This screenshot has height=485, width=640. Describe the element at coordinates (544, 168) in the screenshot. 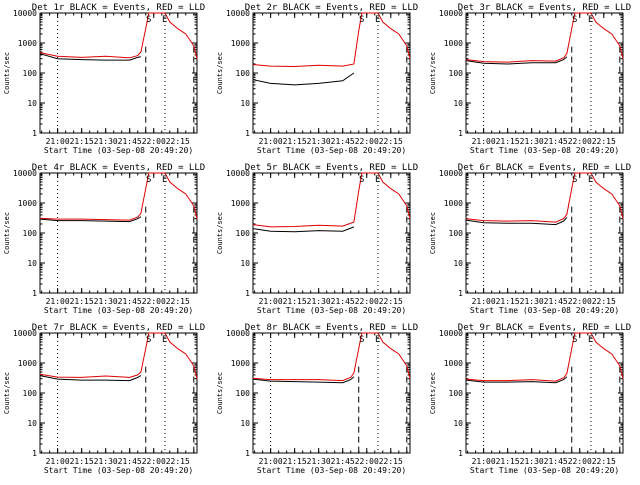

I see `panel-title: Det 6r BLACK = Events, RED = LLD` at that location.